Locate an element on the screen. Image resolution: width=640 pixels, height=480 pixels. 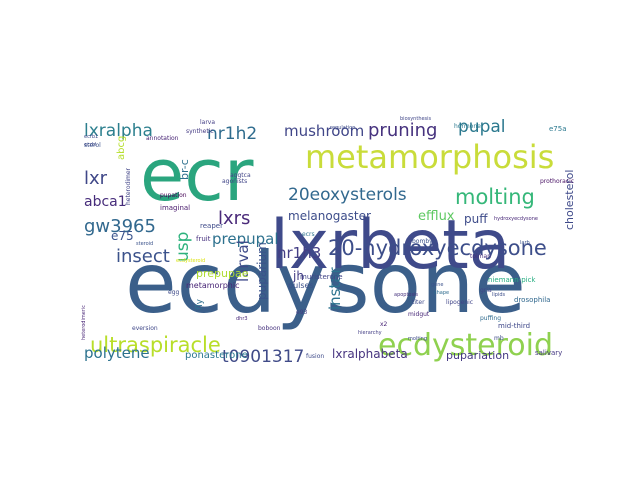
word-abcg: abcg is located at coordinates (121, 148).